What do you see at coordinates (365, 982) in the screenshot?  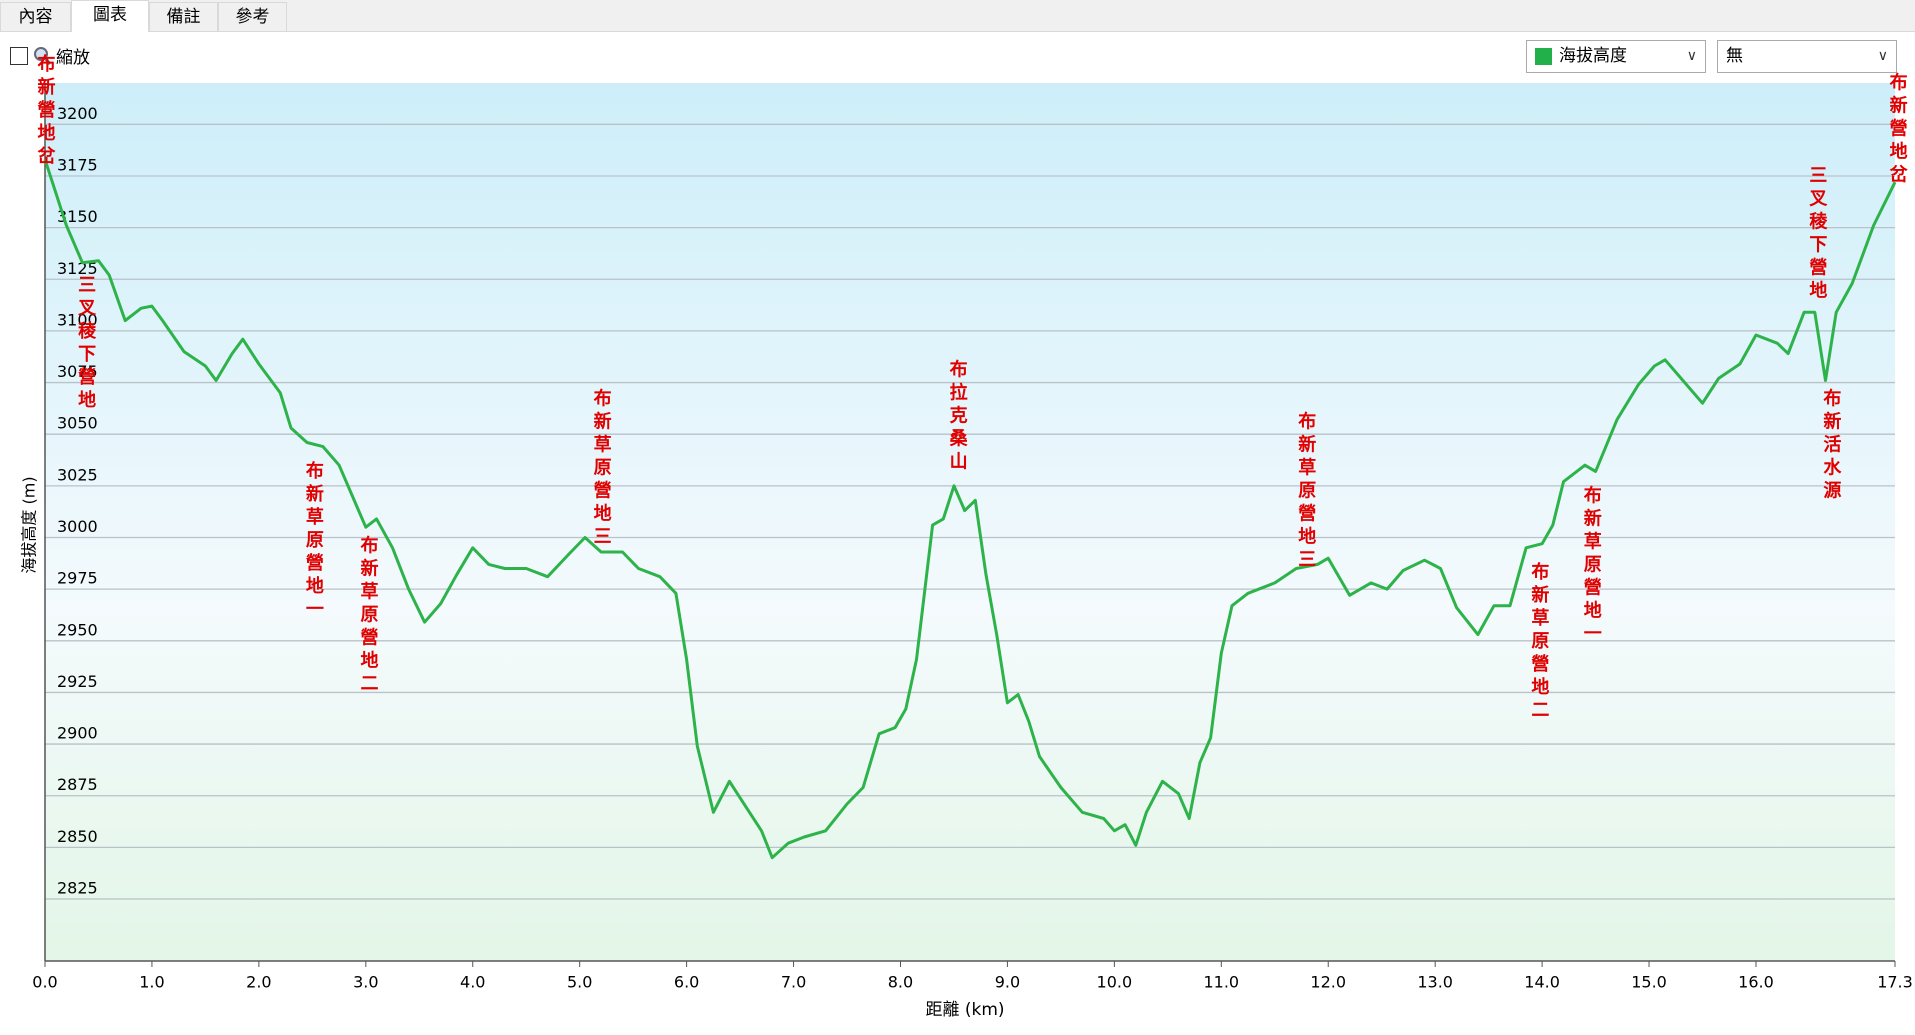 I see `x-tick-label: 3.0` at bounding box center [365, 982].